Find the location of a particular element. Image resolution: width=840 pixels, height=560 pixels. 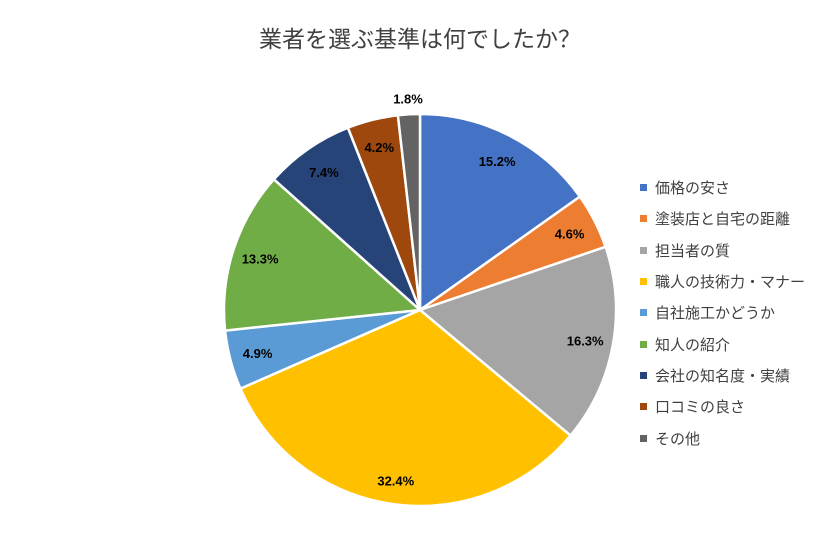

legend-item: 価格の安さ is located at coordinates (722, 187).